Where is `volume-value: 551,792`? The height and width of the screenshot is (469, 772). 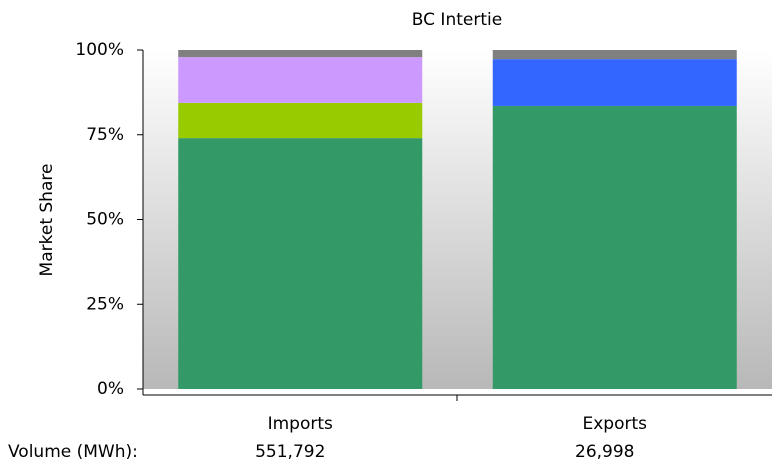
volume-value: 551,792 is located at coordinates (290, 452).